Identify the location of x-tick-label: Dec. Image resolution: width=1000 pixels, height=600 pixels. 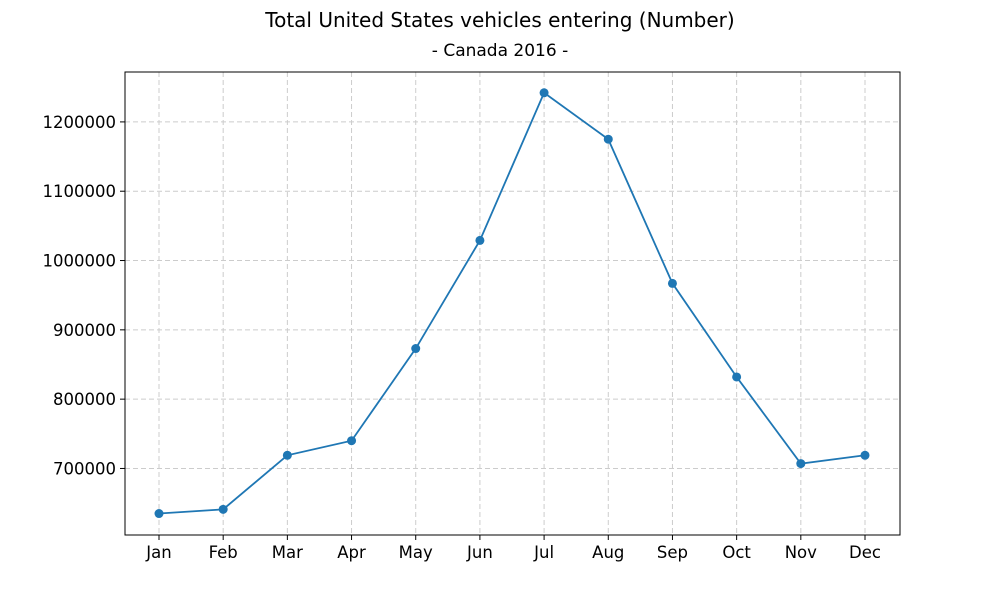
(865, 552).